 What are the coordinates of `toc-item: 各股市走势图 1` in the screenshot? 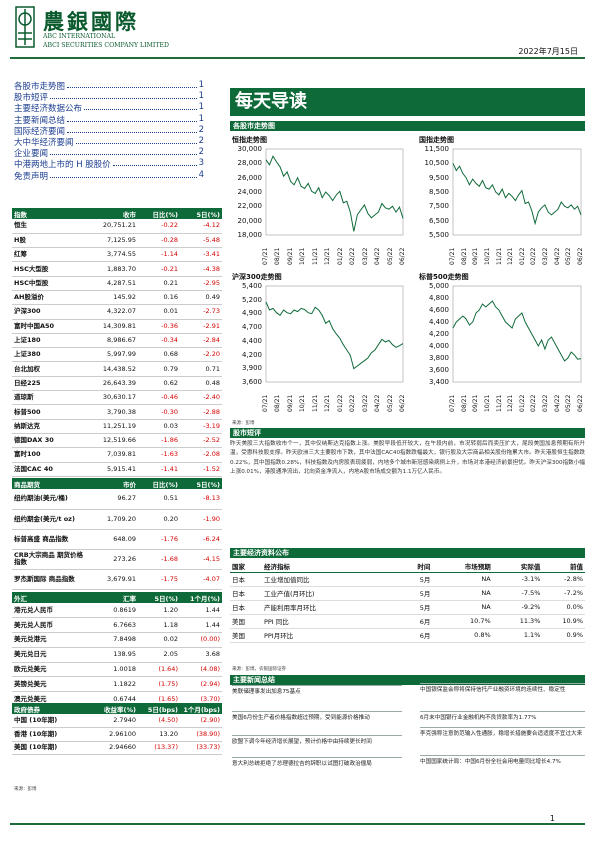 It's located at (109, 86).